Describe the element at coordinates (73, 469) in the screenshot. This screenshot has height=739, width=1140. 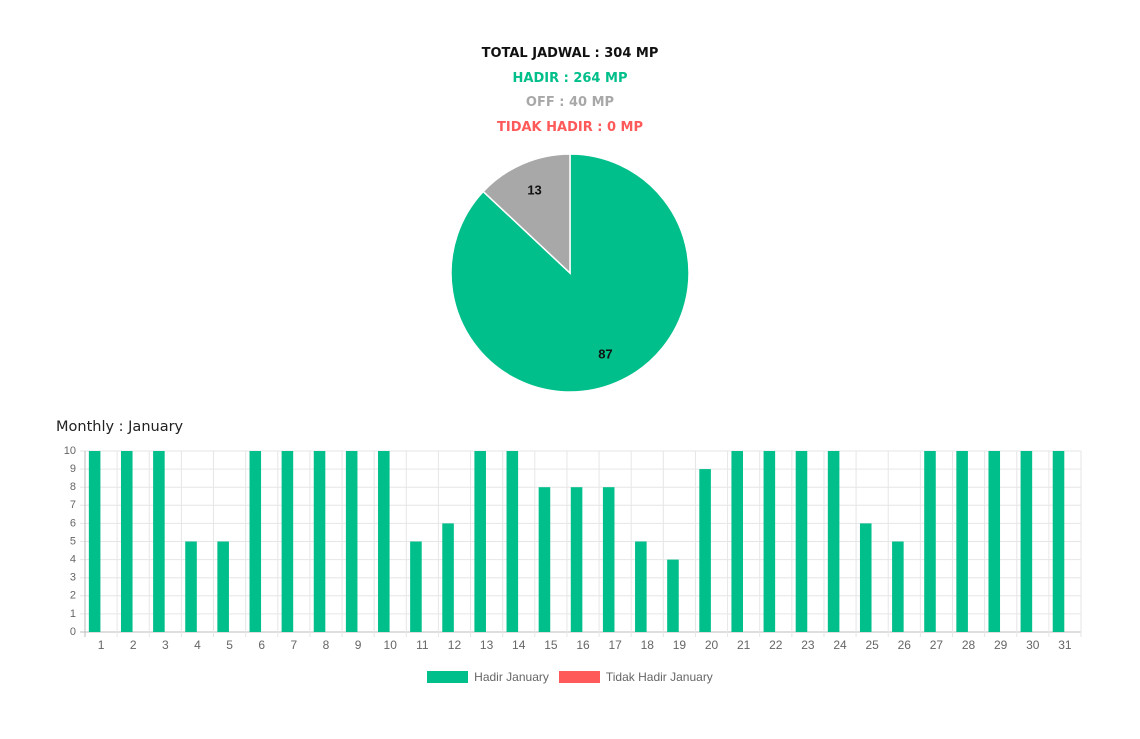
I see `y-tick-label: 9` at that location.